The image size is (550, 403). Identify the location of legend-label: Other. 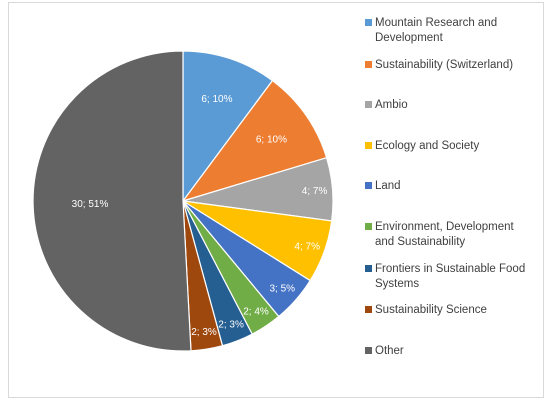
(389, 351).